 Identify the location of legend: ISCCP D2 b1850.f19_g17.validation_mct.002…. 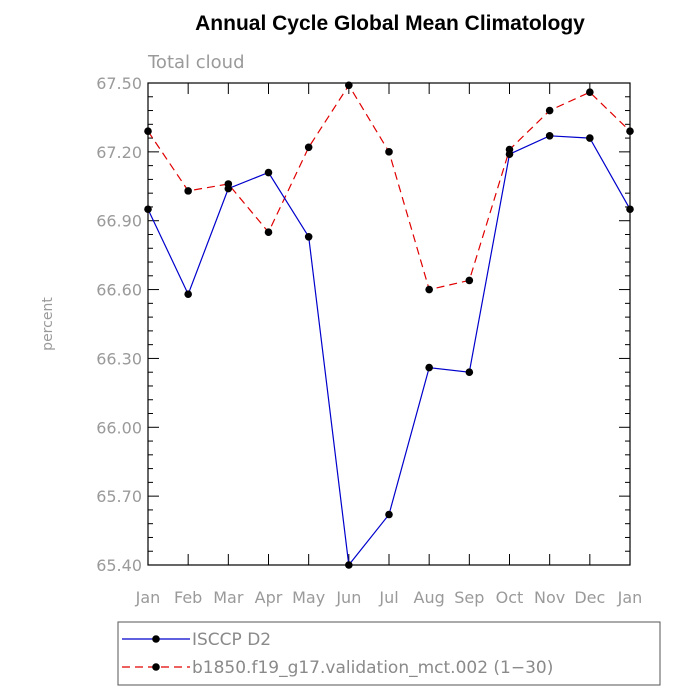
(389, 653).